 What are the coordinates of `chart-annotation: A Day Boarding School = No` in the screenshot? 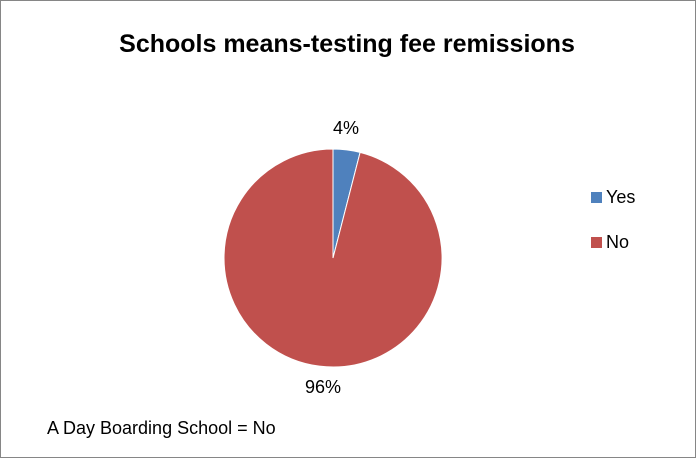 It's located at (161, 428).